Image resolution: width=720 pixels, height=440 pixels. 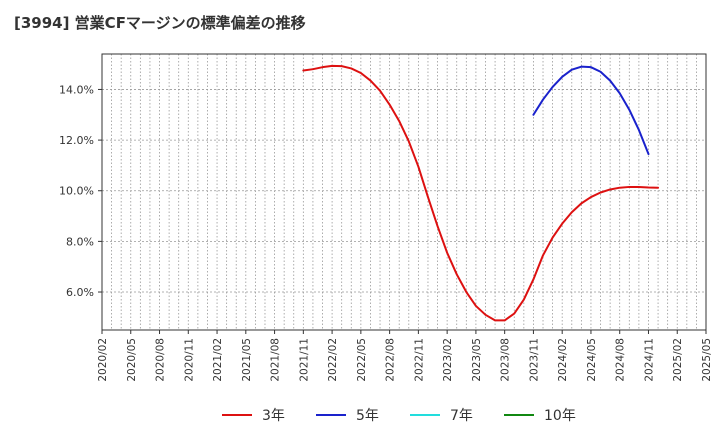 I want to click on x-tick-label: 2025/05, so click(x=707, y=360).